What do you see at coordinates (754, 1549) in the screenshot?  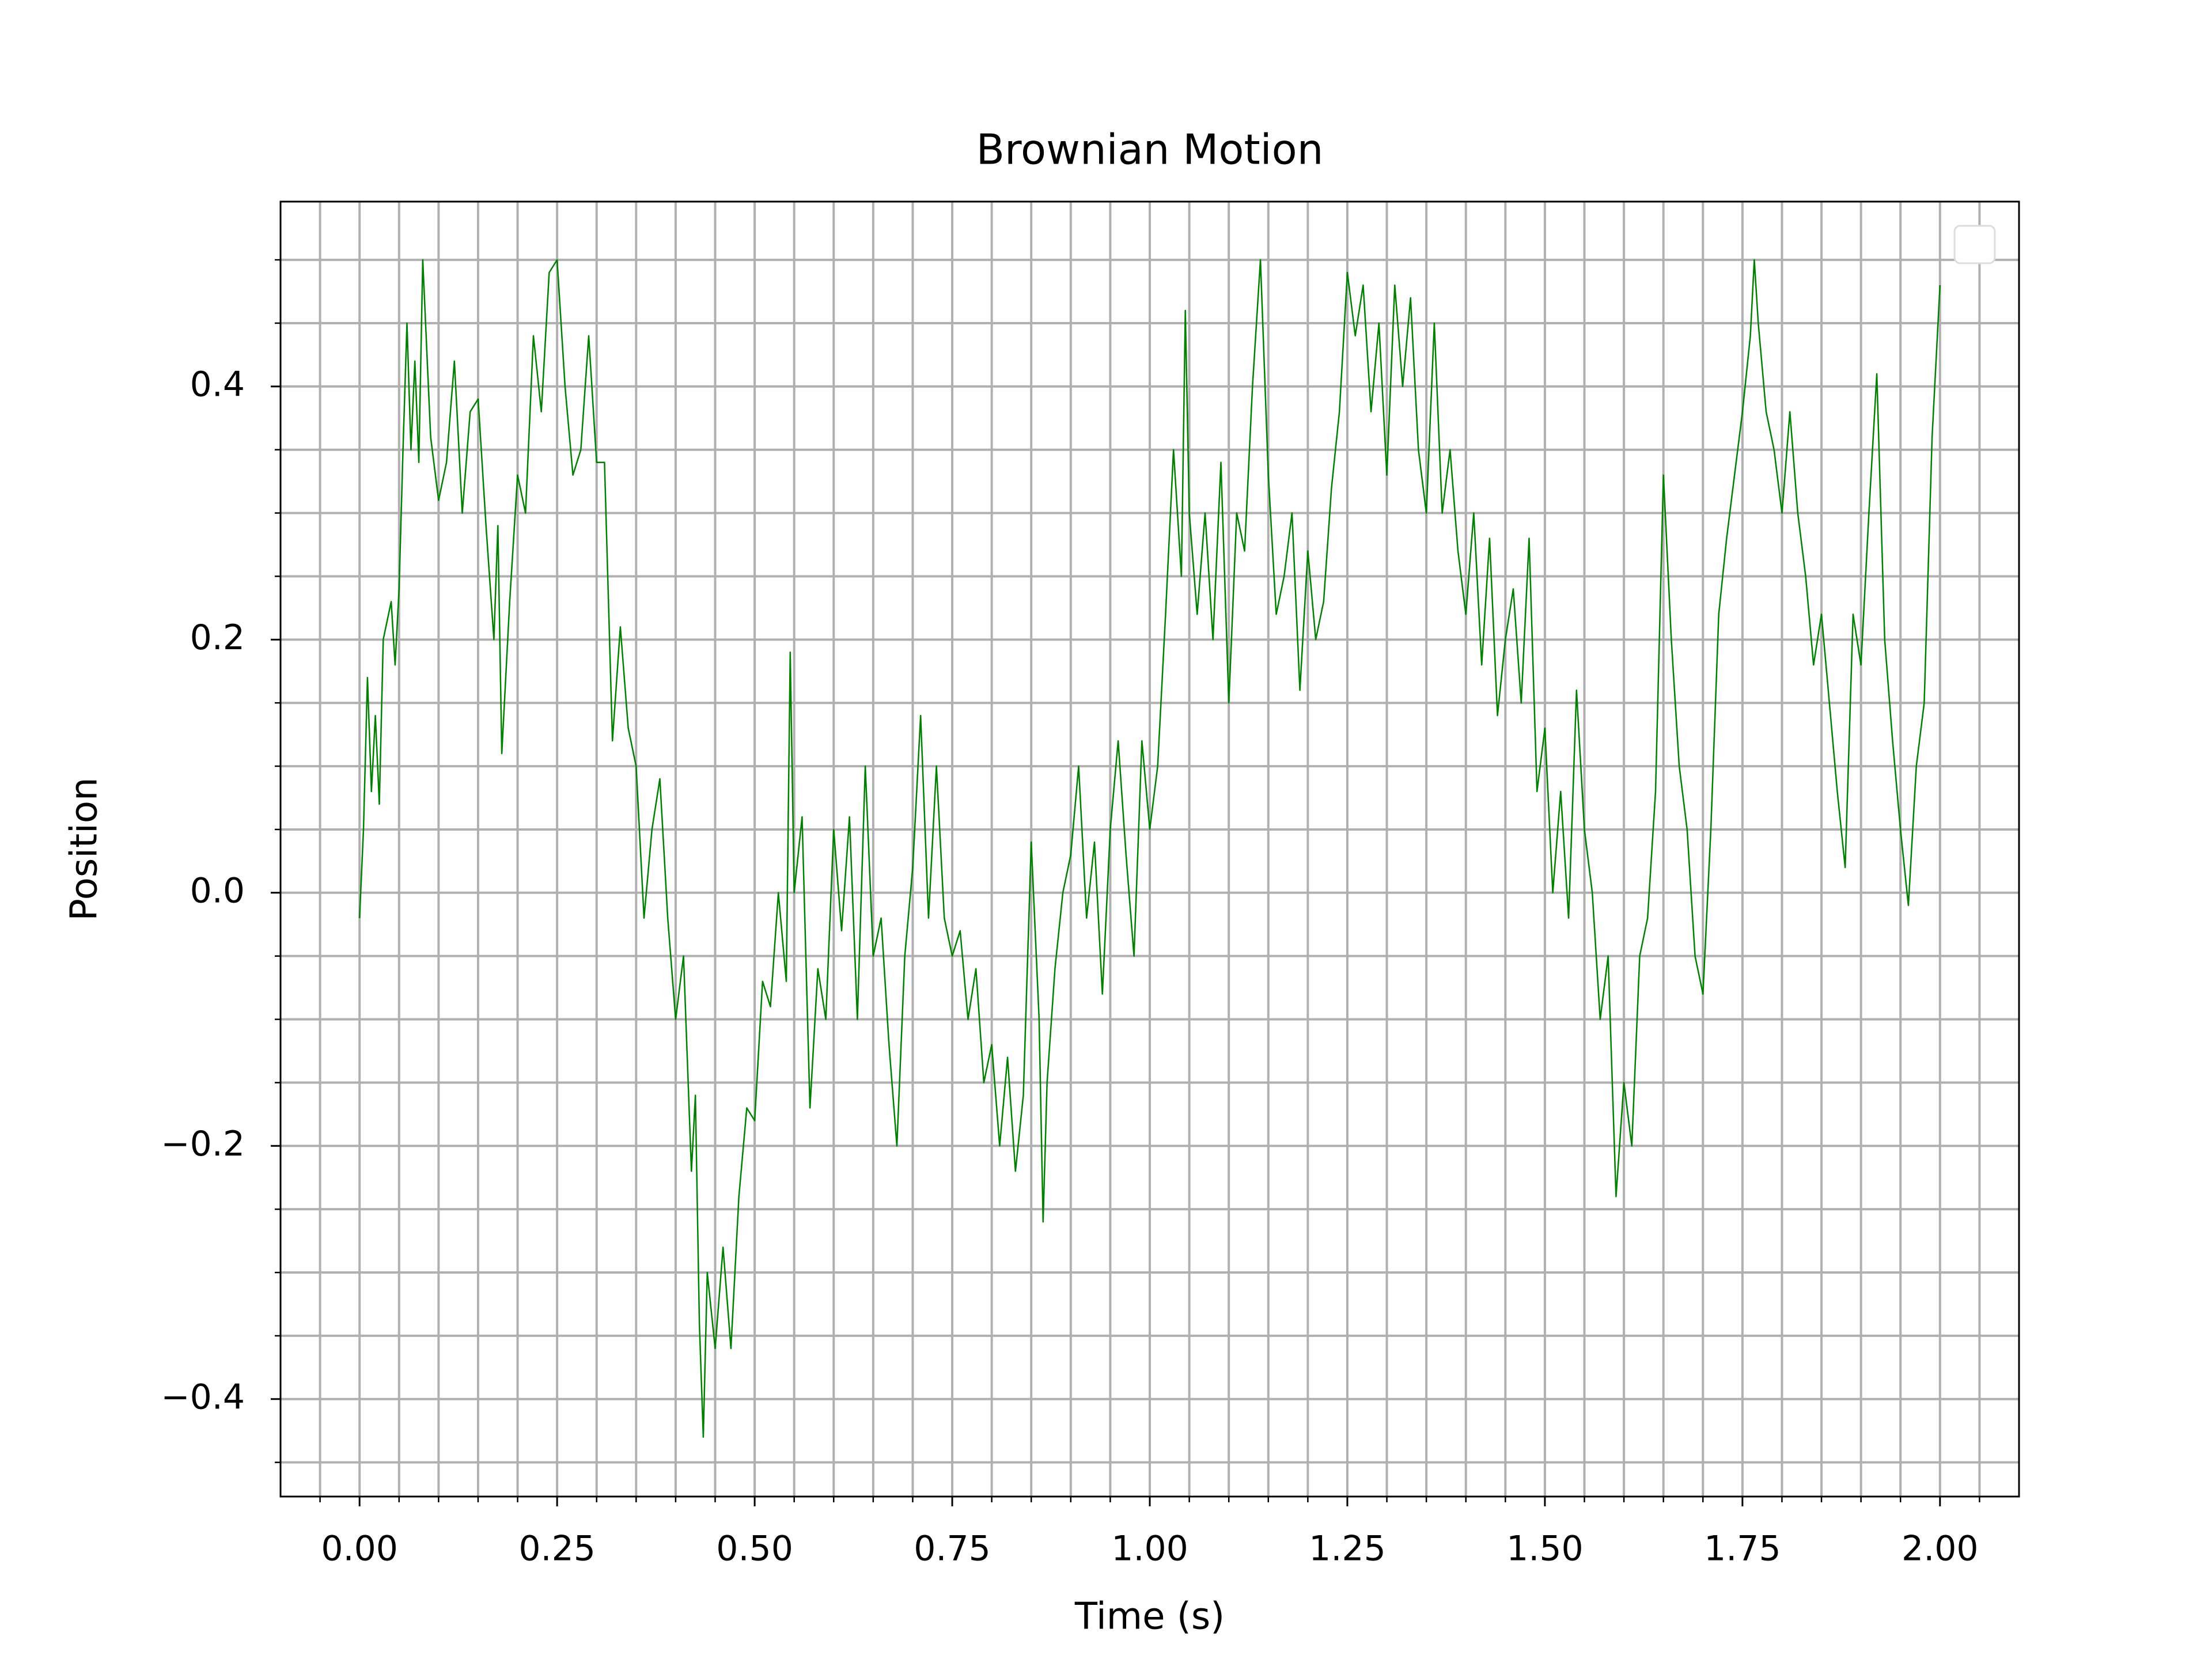 I see `x-tick-label: 0.50` at bounding box center [754, 1549].